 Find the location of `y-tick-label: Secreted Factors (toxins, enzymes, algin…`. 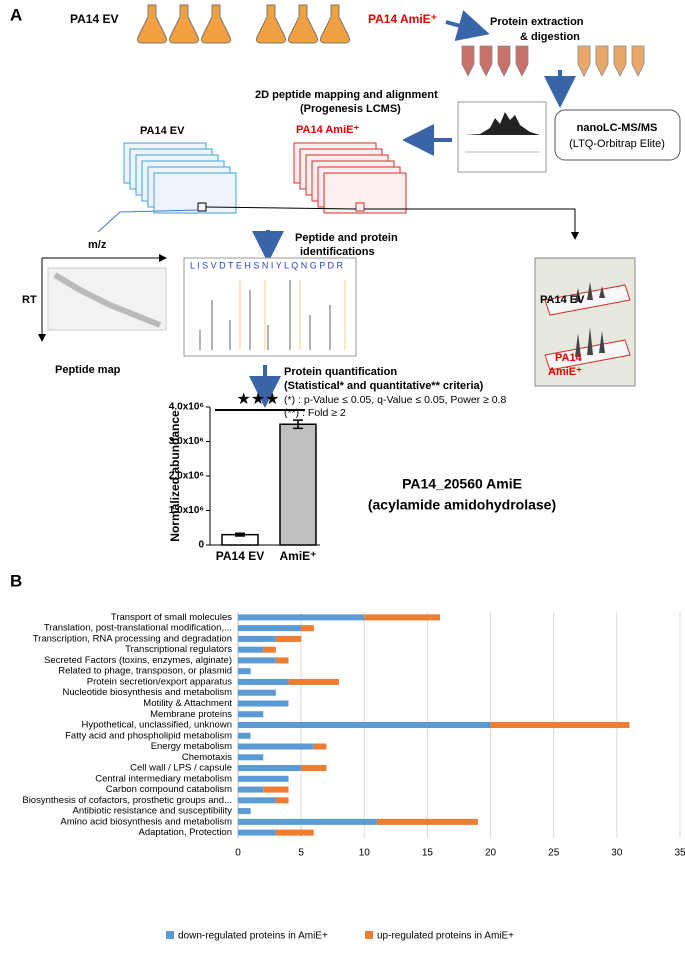

y-tick-label: Secreted Factors (toxins, enzymes, algin… is located at coordinates (138, 660).